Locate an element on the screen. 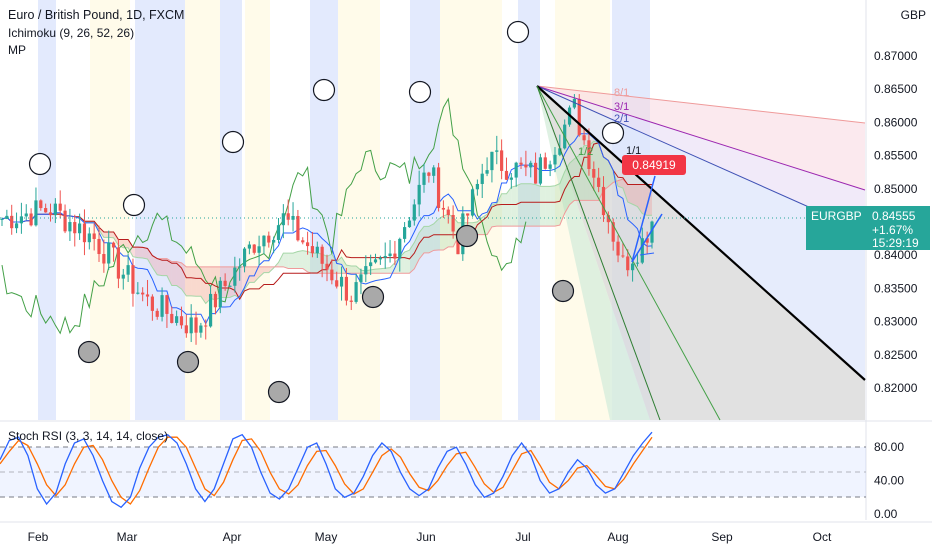  currency-label: GBP is located at coordinates (913, 15).